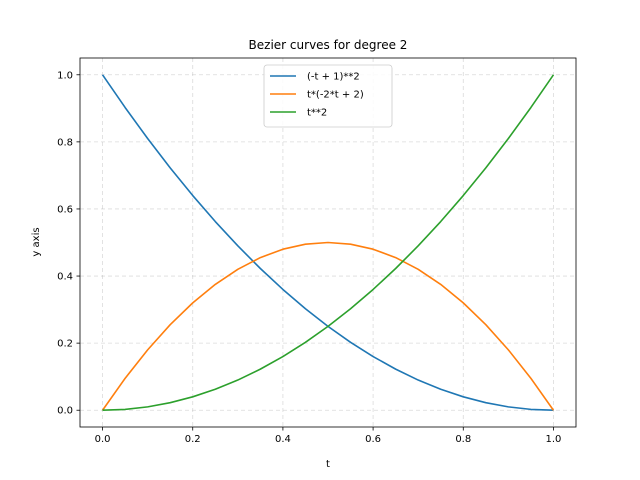 The width and height of the screenshot is (640, 480). I want to click on y-tick-label: 0.0, so click(65, 411).